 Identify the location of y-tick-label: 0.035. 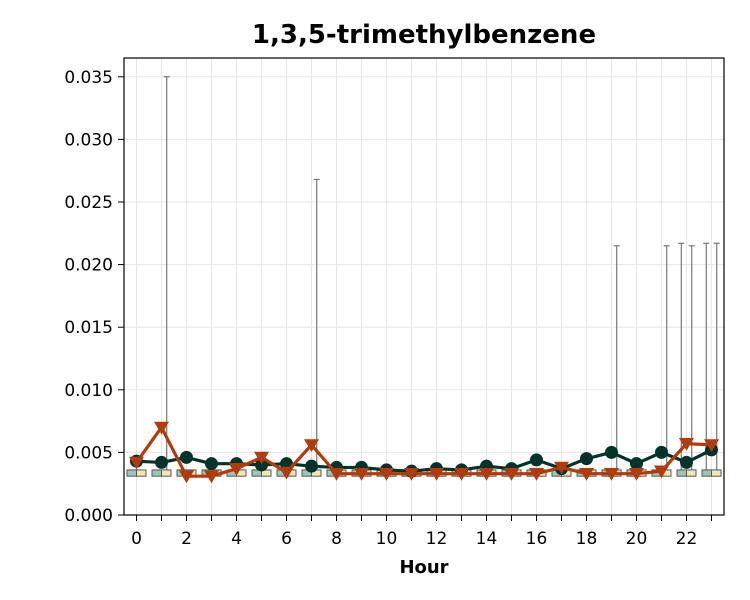
(88, 78).